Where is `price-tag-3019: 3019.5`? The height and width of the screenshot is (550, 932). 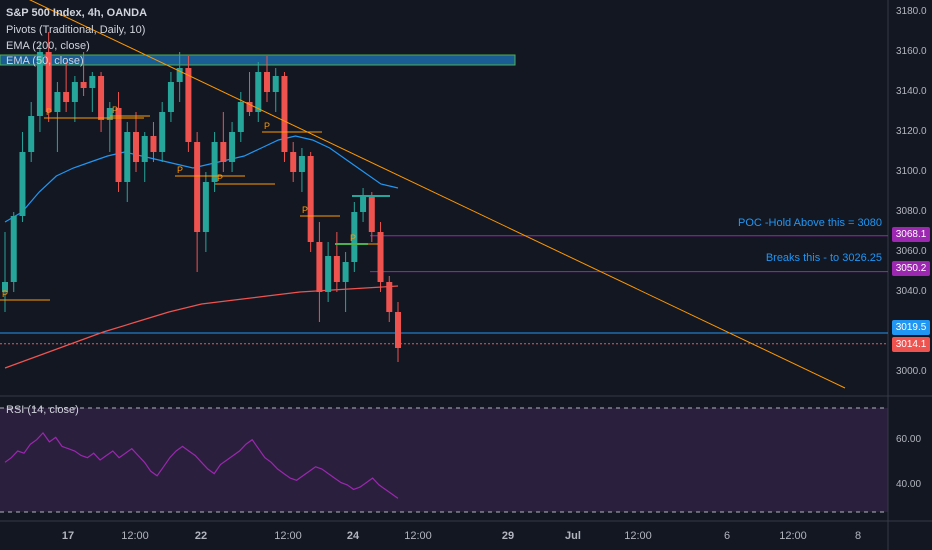 price-tag-3019: 3019.5 is located at coordinates (911, 327).